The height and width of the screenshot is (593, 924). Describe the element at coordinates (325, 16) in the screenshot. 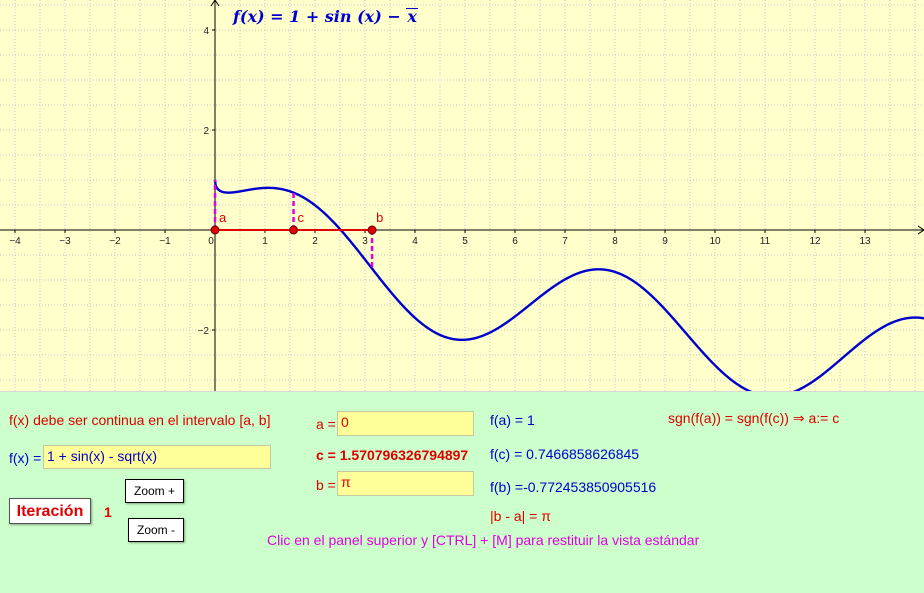

I see `function-formula: f(x) = 1 + sin (x) − x` at that location.